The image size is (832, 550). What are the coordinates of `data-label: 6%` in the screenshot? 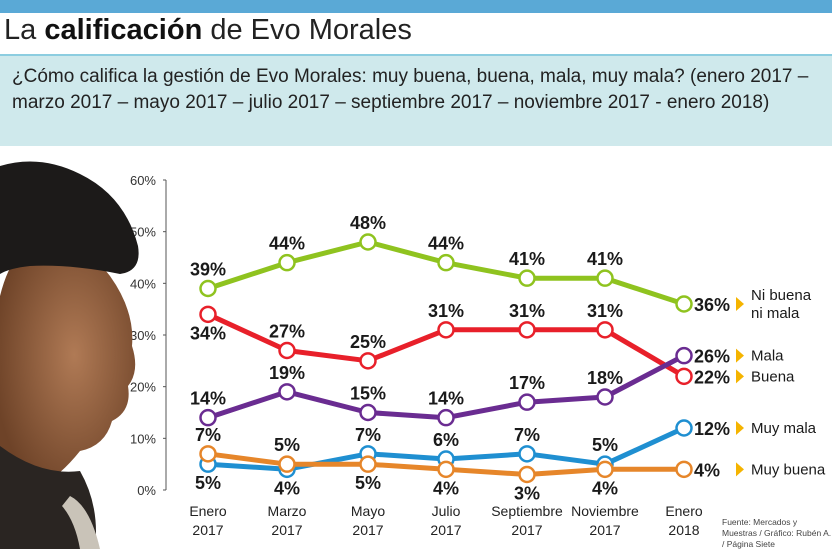 It's located at (446, 440).